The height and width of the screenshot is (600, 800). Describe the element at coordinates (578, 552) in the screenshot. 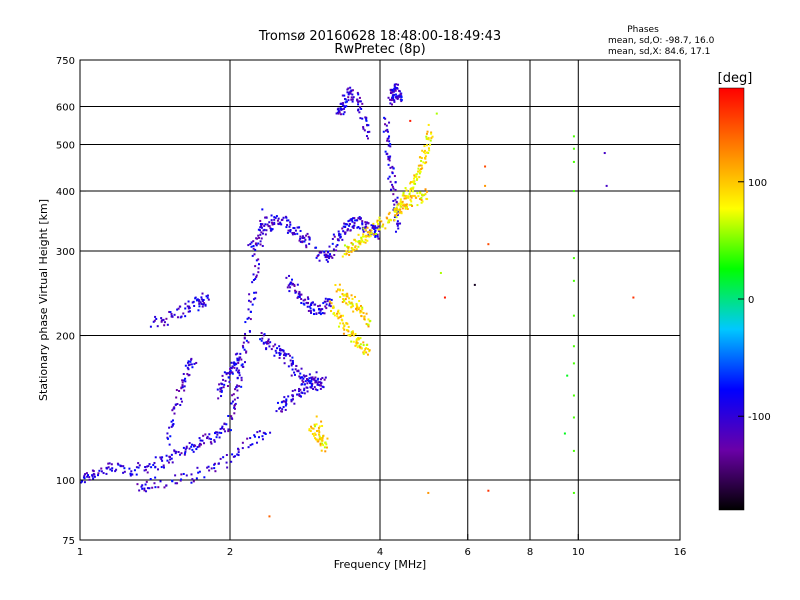

I see `x-tick-label: 10` at that location.